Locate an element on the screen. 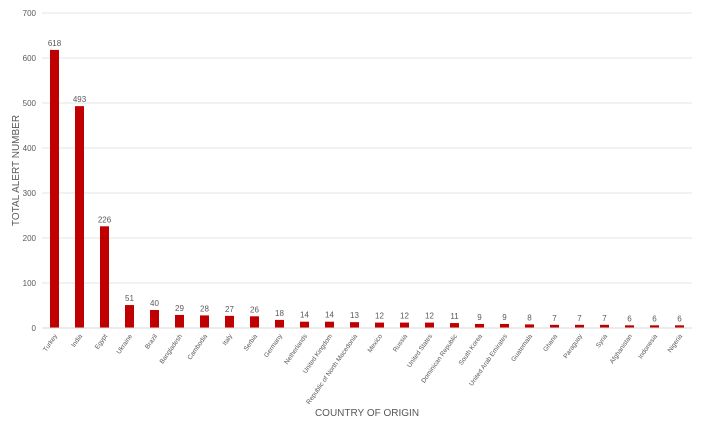 The height and width of the screenshot is (446, 706). data-label: 51 is located at coordinates (129, 298).